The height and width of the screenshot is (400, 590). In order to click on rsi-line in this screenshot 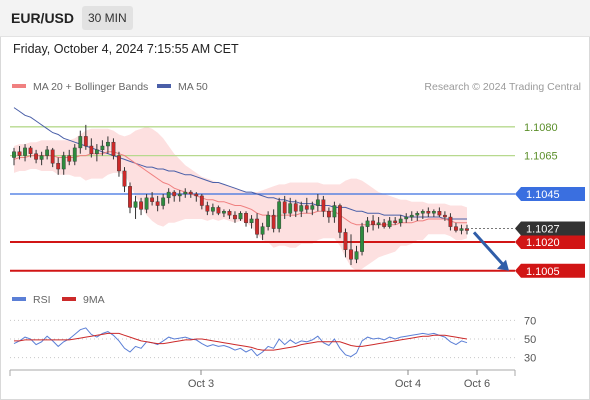, I will do `click(240, 342)`.